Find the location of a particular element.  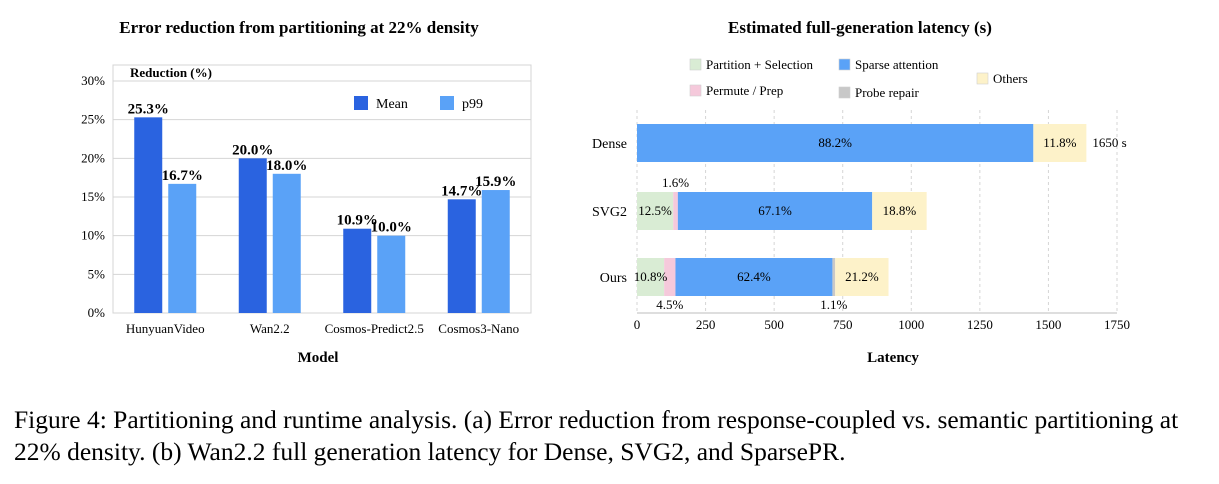

right-legend-label: Permute / Prep is located at coordinates (744, 90).